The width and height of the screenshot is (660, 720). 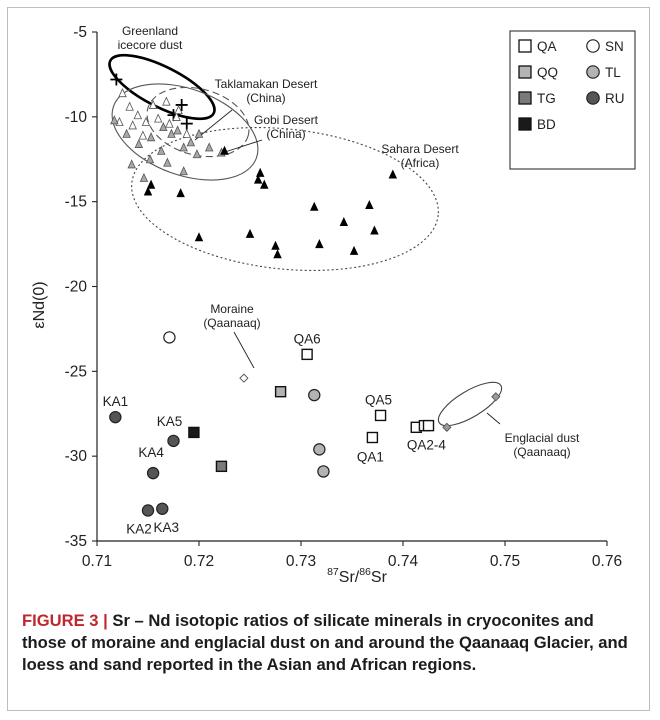 I want to click on greenland-label: Greenland icecore dust, so click(x=150, y=38).